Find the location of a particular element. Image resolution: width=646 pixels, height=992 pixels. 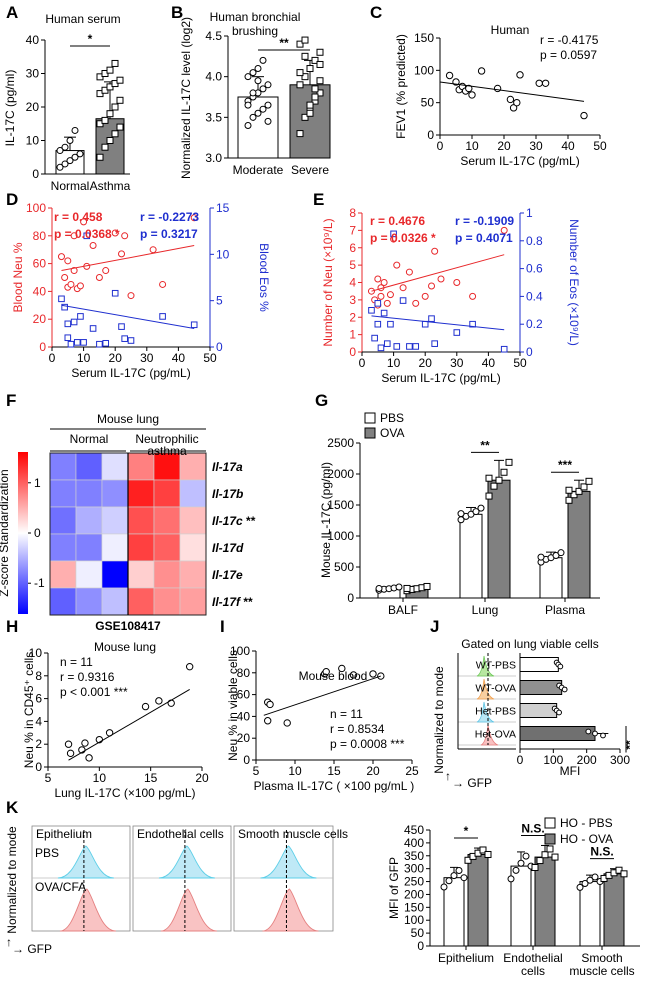

x-tick-label: Endothelial is located at coordinates (532, 958).